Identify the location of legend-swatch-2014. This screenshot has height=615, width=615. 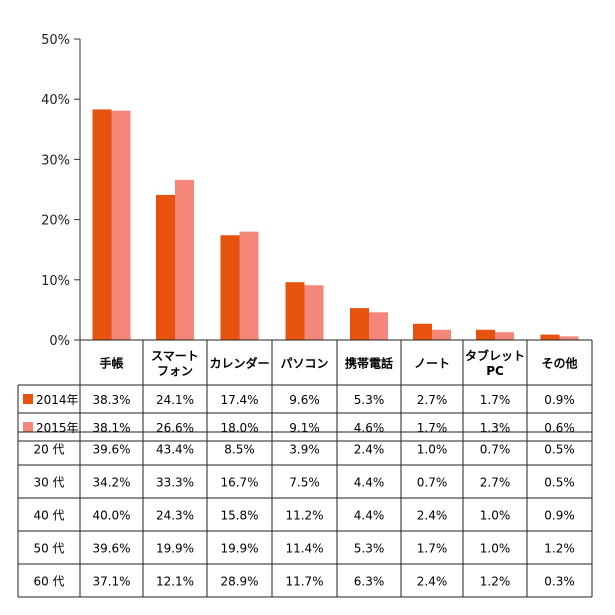
(28, 399).